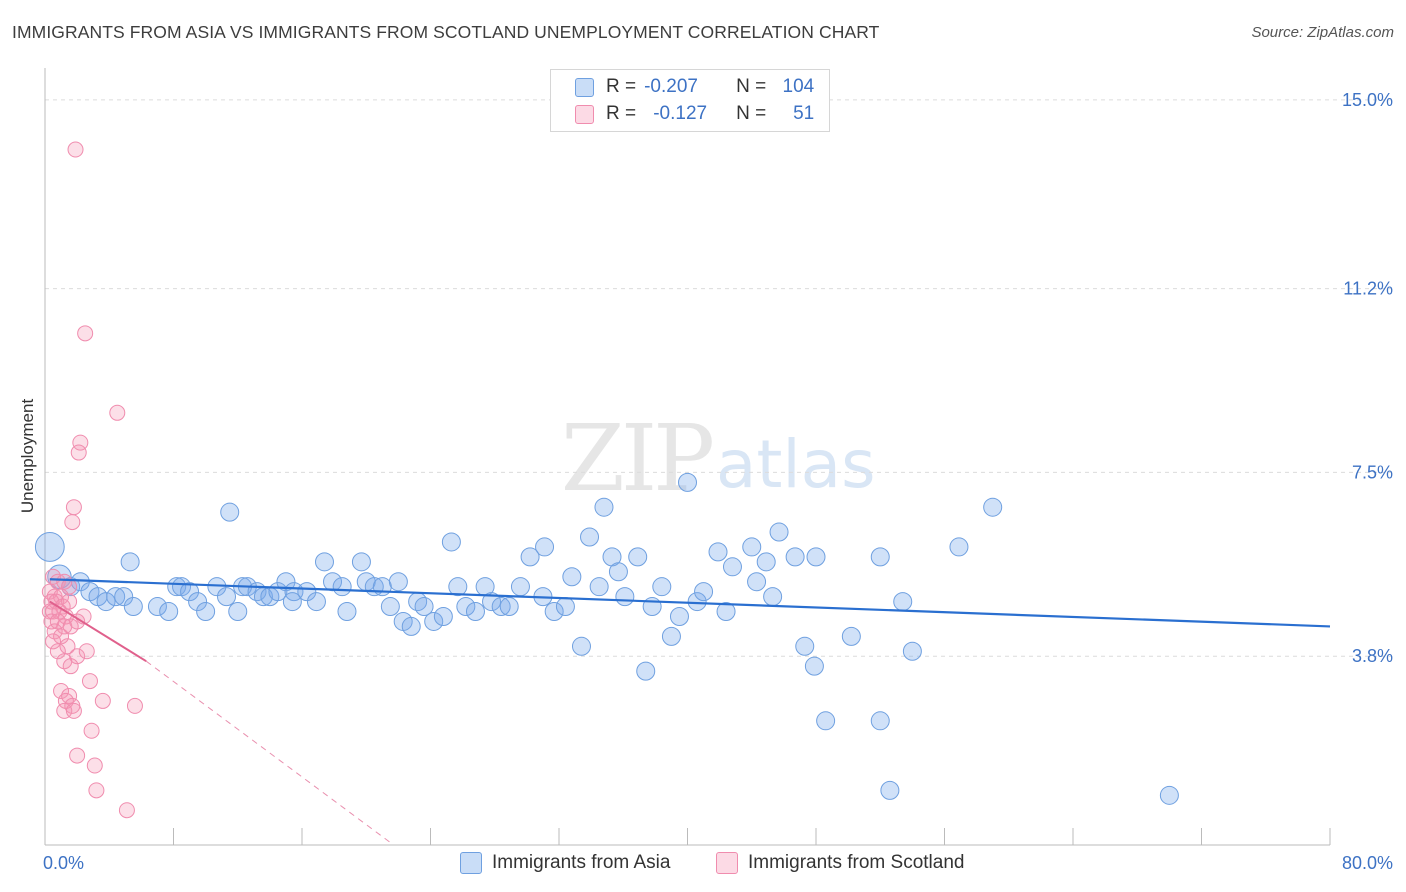 This screenshot has height=892, width=1406. I want to click on r-value: -0.207, so click(671, 86).